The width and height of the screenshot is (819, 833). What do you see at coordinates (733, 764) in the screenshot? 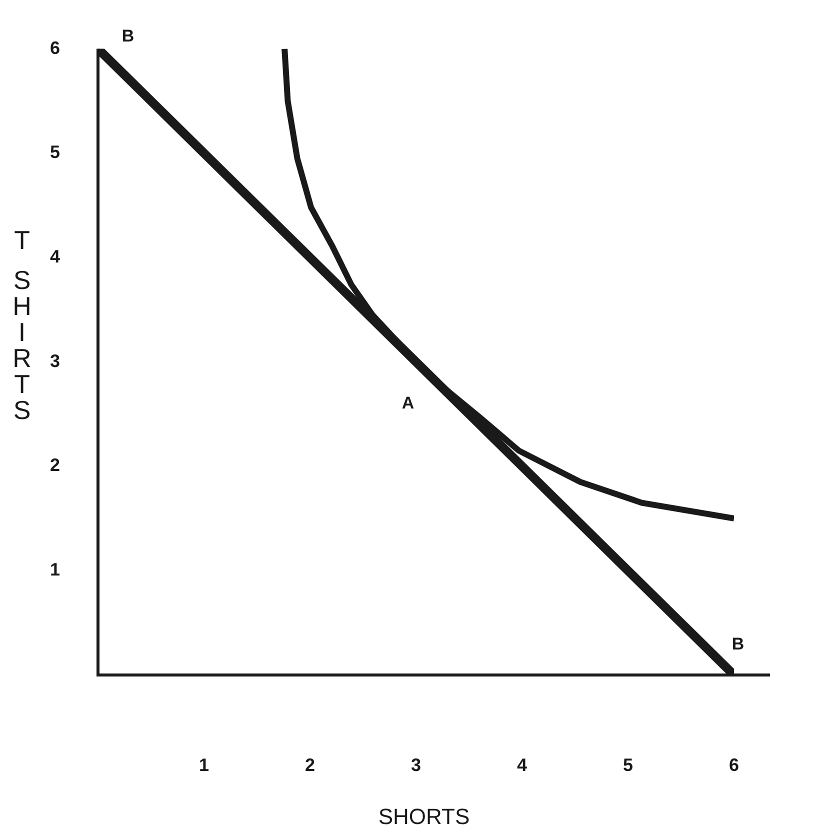
I see `x-tick-label: 6` at bounding box center [733, 764].